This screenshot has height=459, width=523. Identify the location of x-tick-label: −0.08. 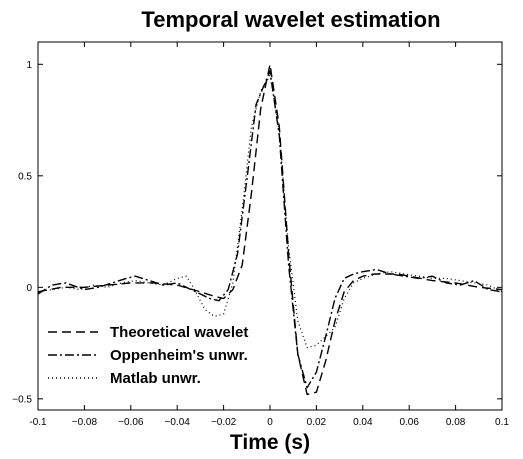
(85, 422).